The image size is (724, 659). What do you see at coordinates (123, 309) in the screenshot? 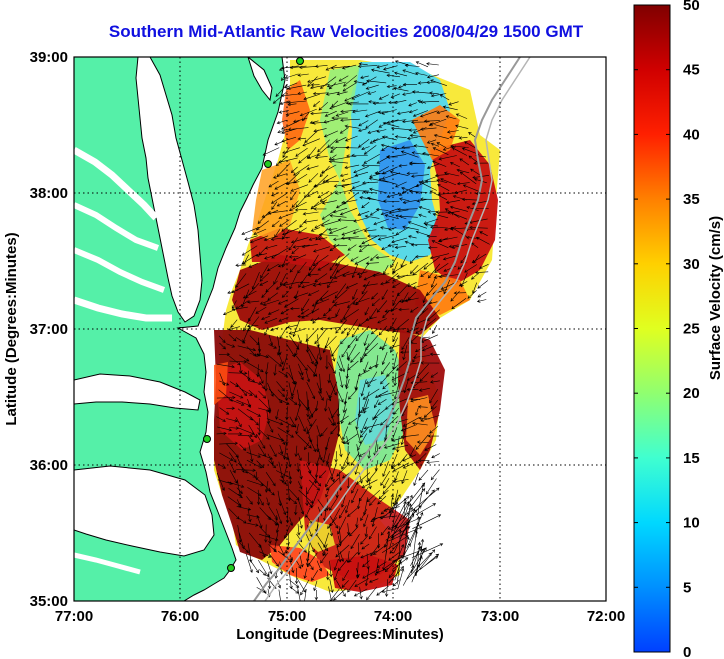
I see `james-river` at bounding box center [123, 309].